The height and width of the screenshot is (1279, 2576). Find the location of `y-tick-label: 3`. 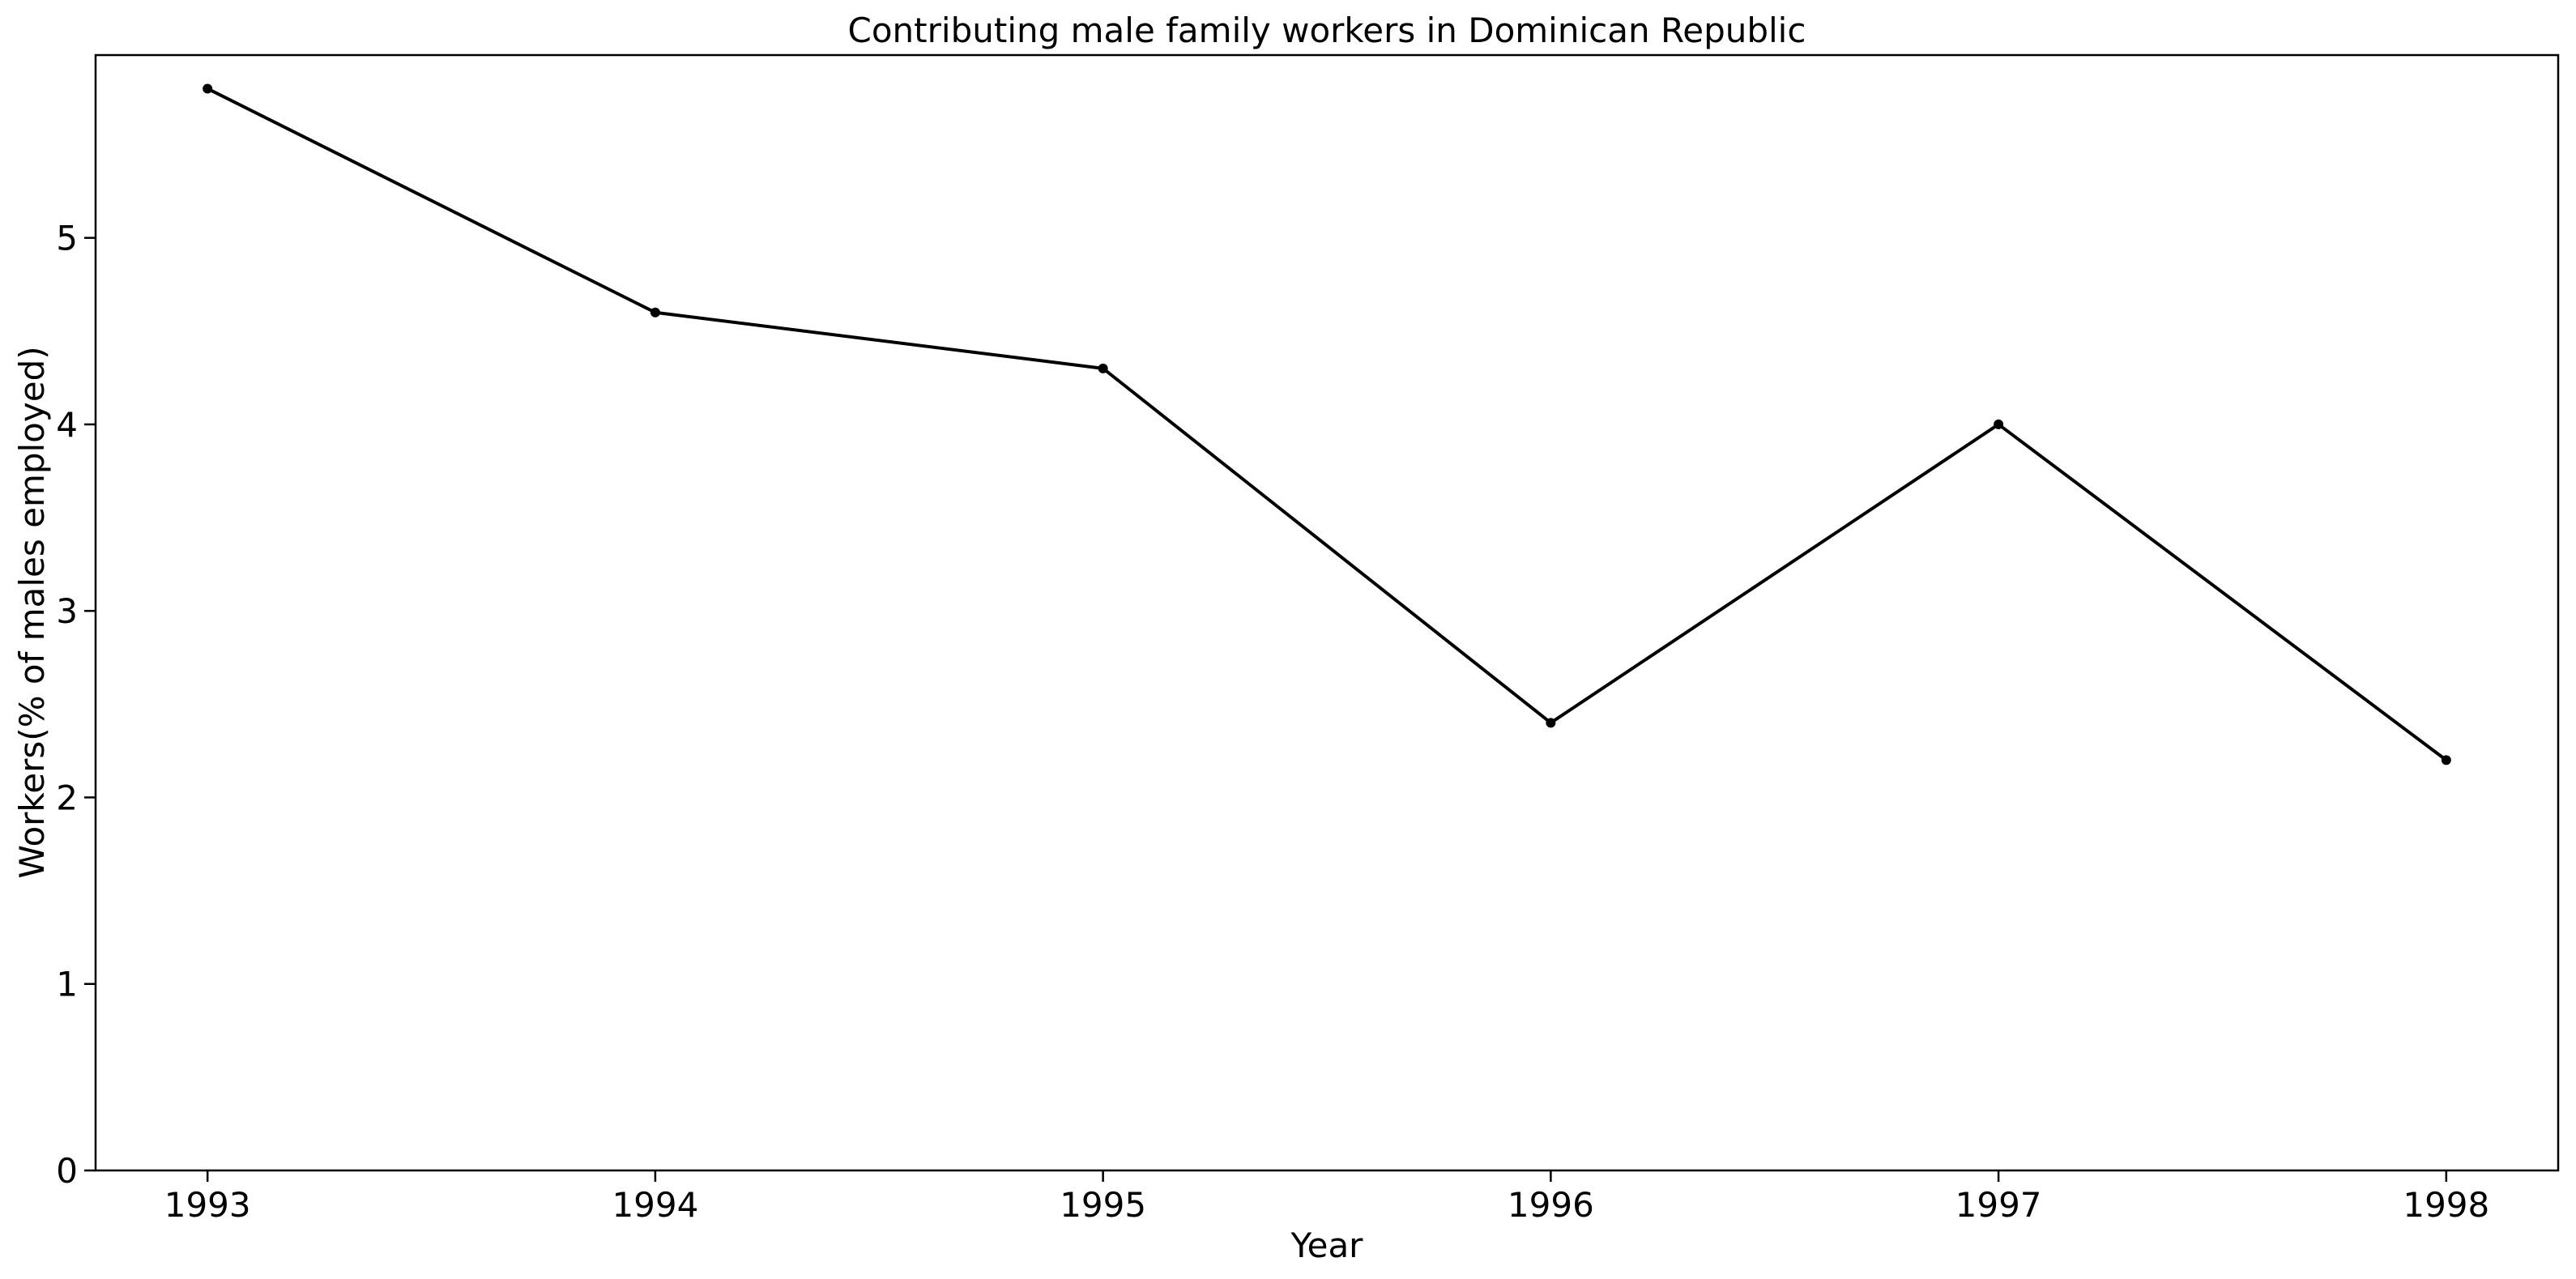

y-tick-label: 3 is located at coordinates (67, 611).